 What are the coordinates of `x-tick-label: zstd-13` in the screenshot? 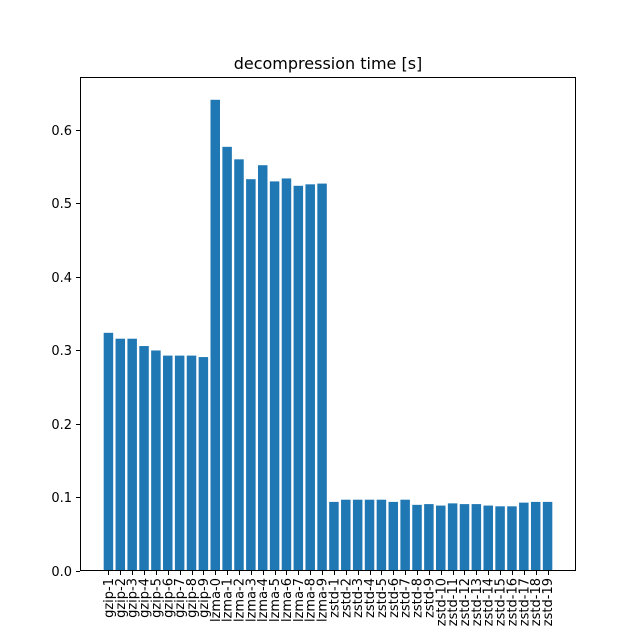 It's located at (477, 602).